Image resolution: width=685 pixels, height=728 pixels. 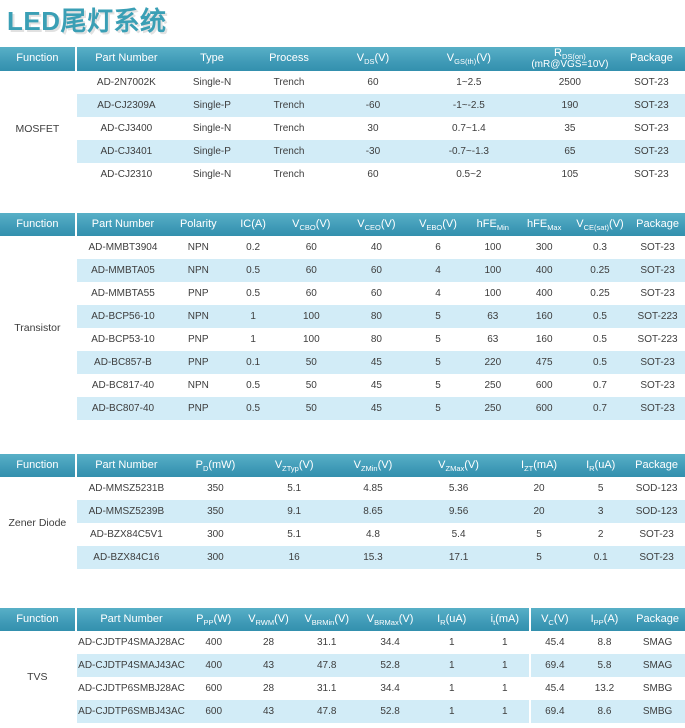 I want to click on value-cell: -60, so click(x=373, y=106).